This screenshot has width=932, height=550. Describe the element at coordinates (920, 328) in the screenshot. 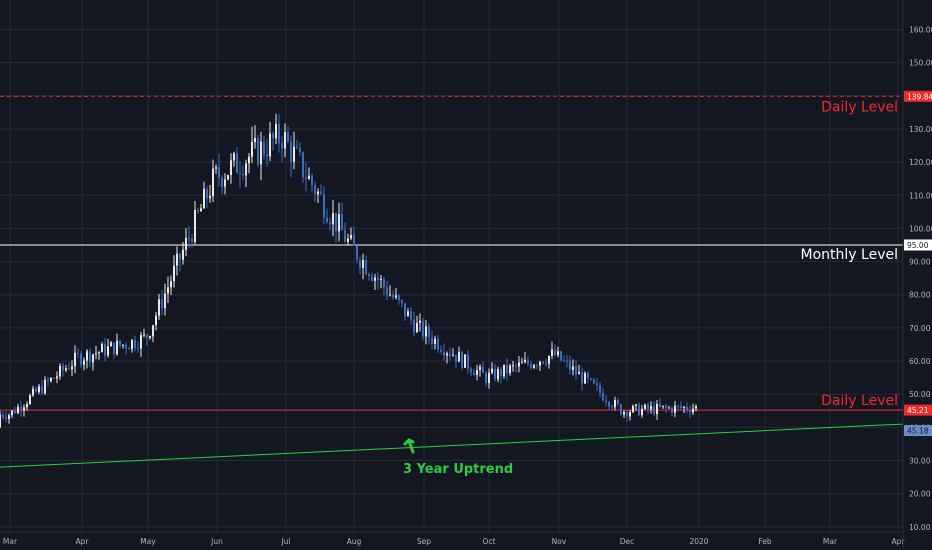

I see `y-tick-label: 70.00` at that location.